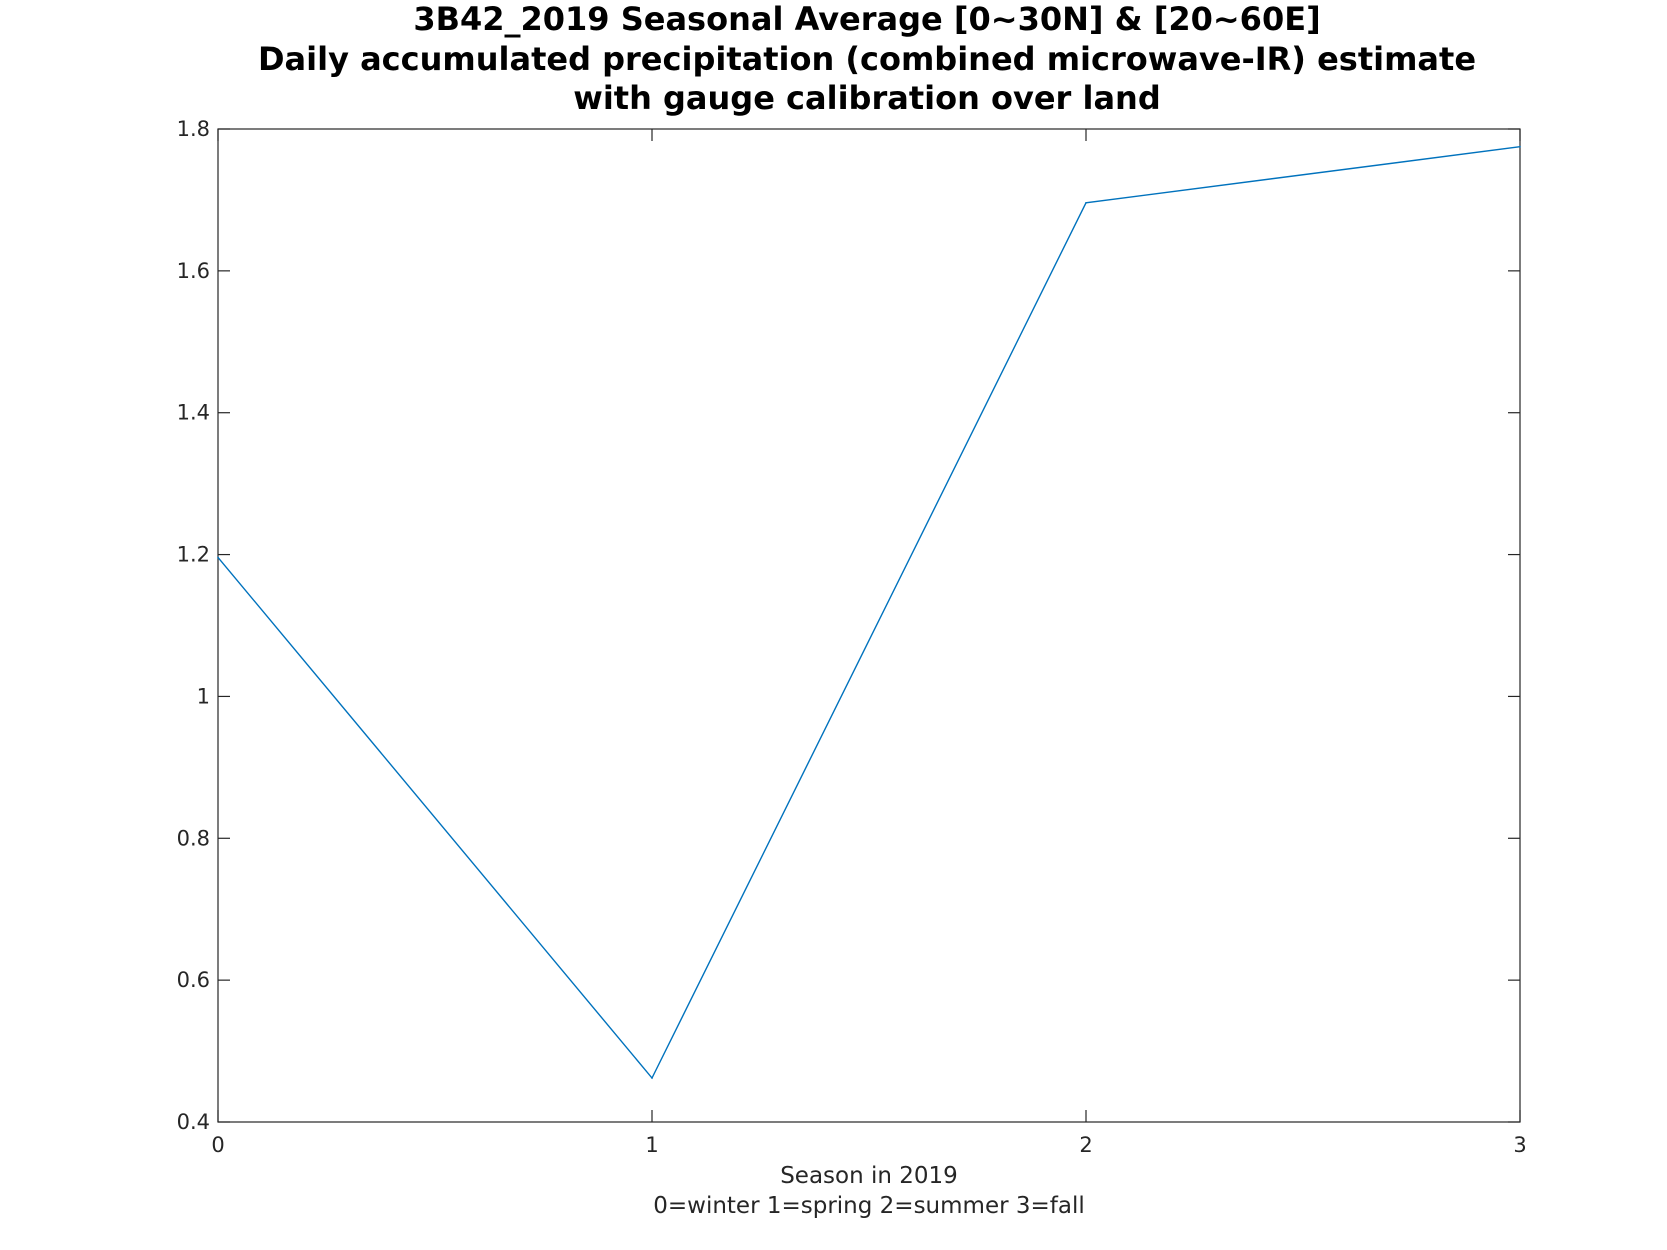 The height and width of the screenshot is (1250, 1667). Describe the element at coordinates (651, 1145) in the screenshot. I see `x-tick-label: 1` at that location.